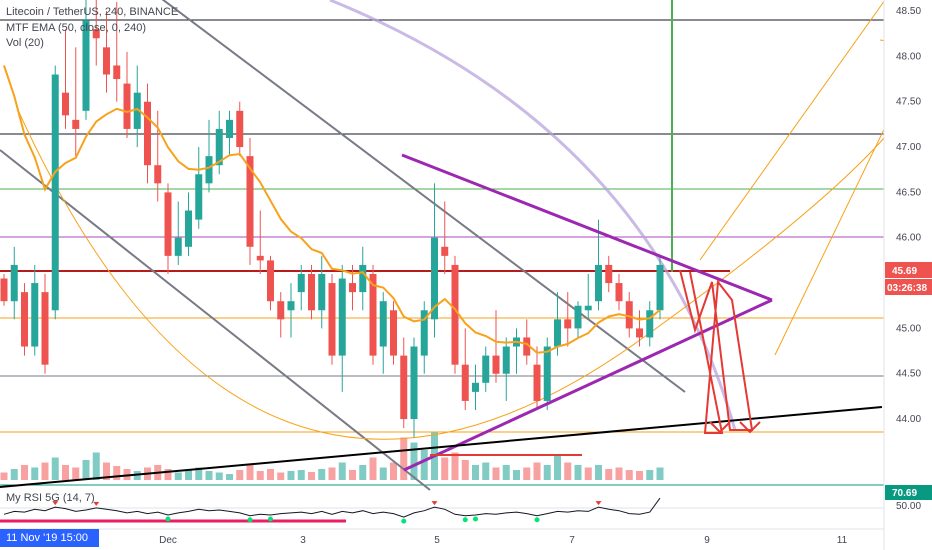 Image resolution: width=932 pixels, height=550 pixels. I want to click on volume-legend: Vol (20), so click(25, 43).